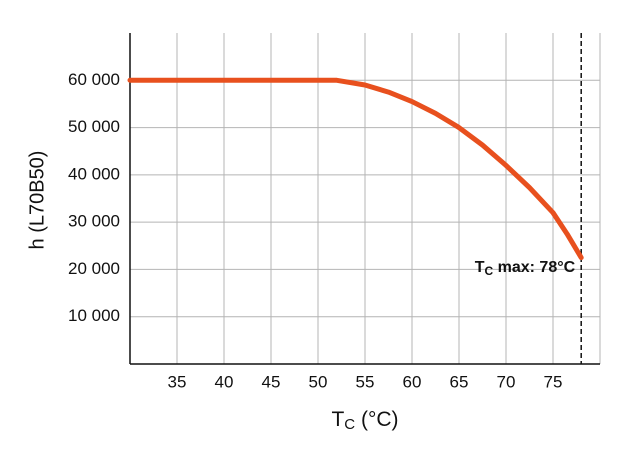 Image resolution: width=638 pixels, height=450 pixels. I want to click on annotation-base: T, so click(480, 267).